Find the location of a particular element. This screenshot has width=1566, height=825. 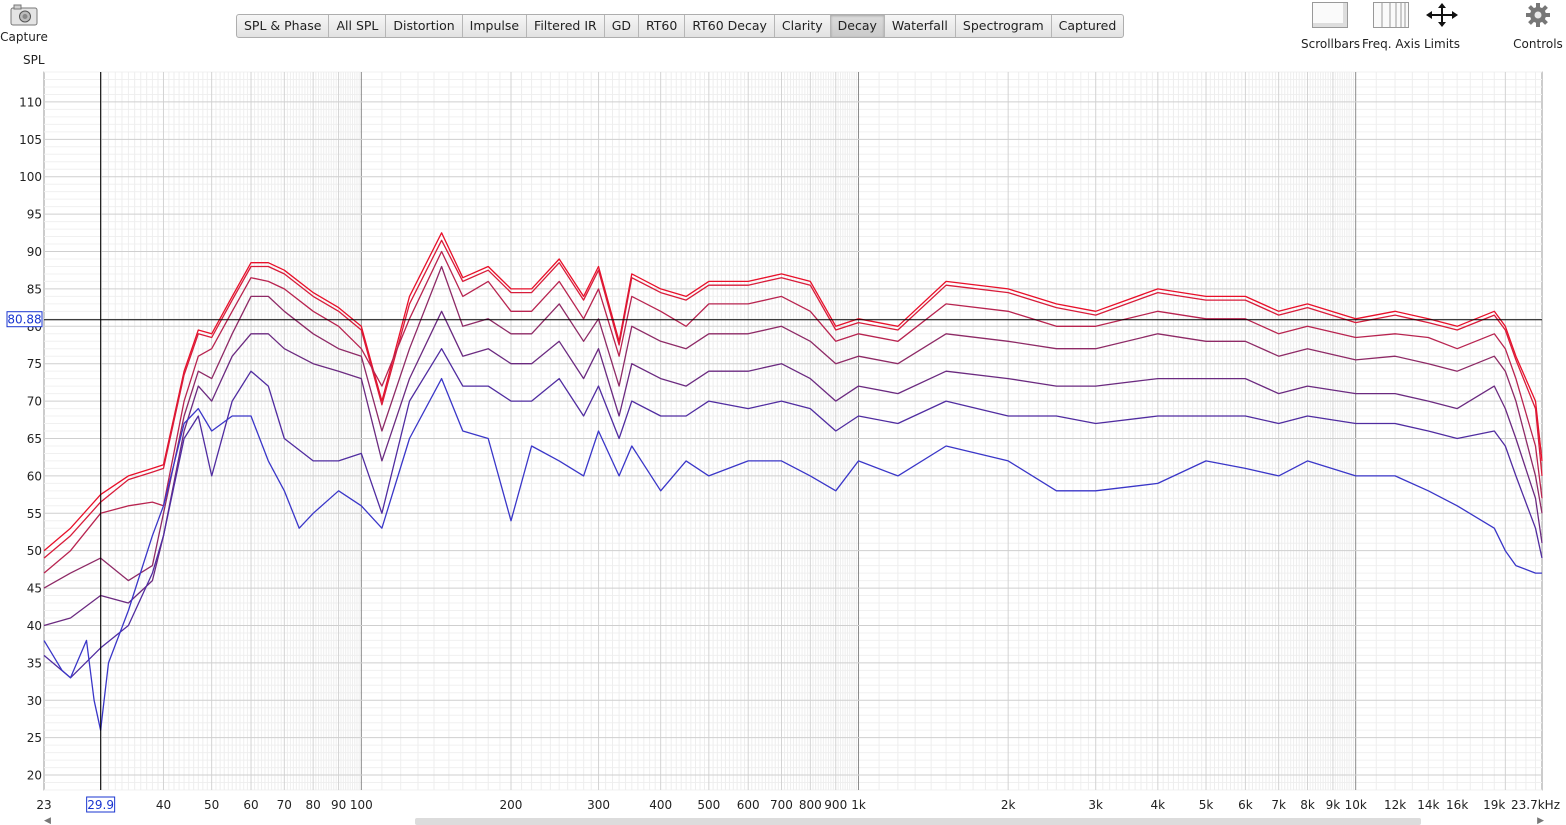

x-tick-label: 10k is located at coordinates (1356, 805).